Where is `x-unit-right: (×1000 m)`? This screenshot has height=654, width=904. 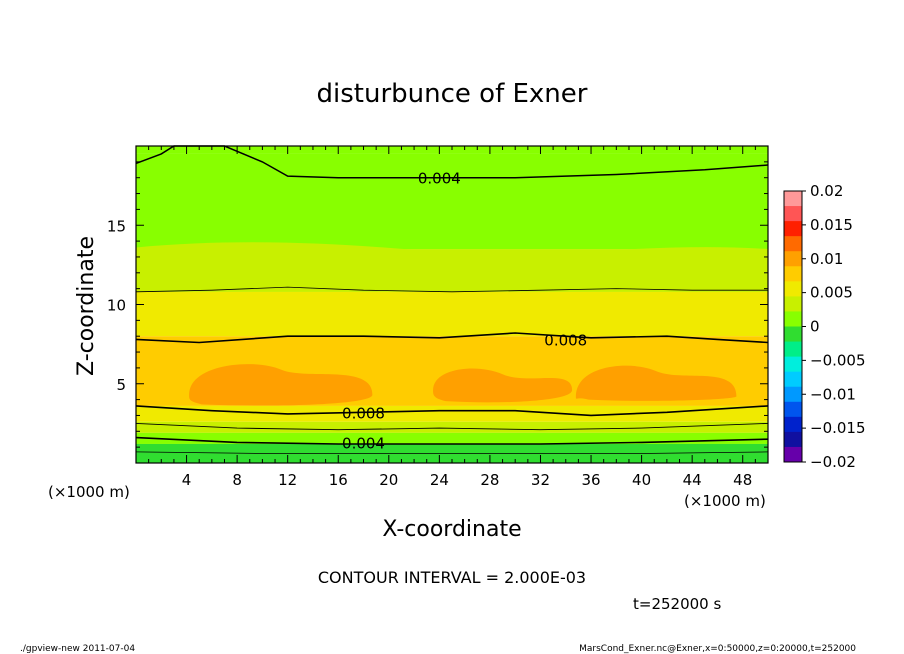
x-unit-right: (×1000 m) is located at coordinates (725, 501).